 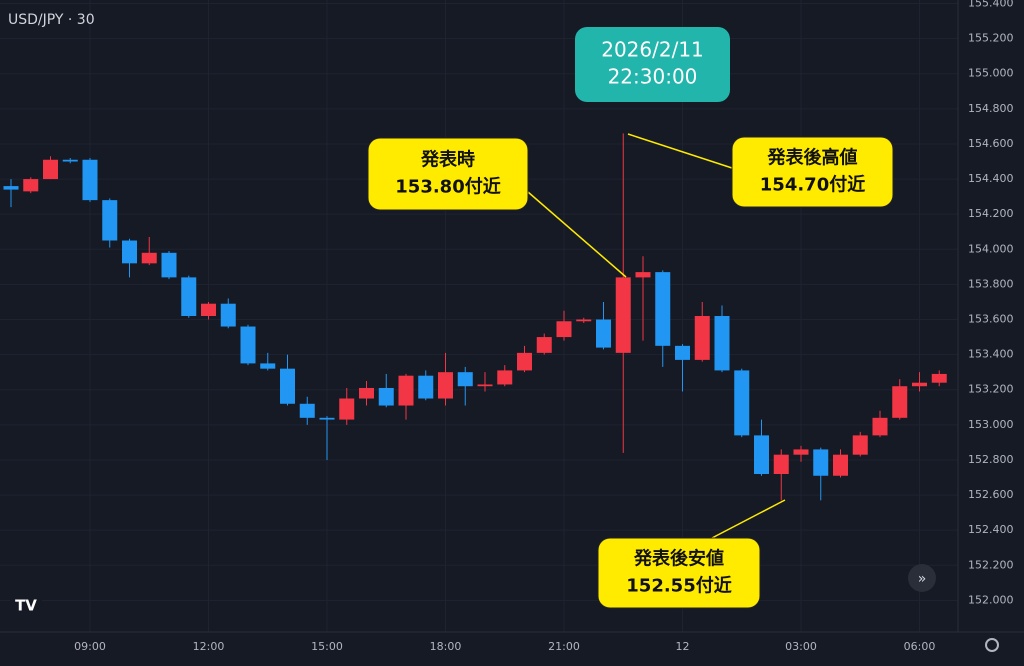 What do you see at coordinates (446, 646) in the screenshot?
I see `x-tick-label: 18:00` at bounding box center [446, 646].